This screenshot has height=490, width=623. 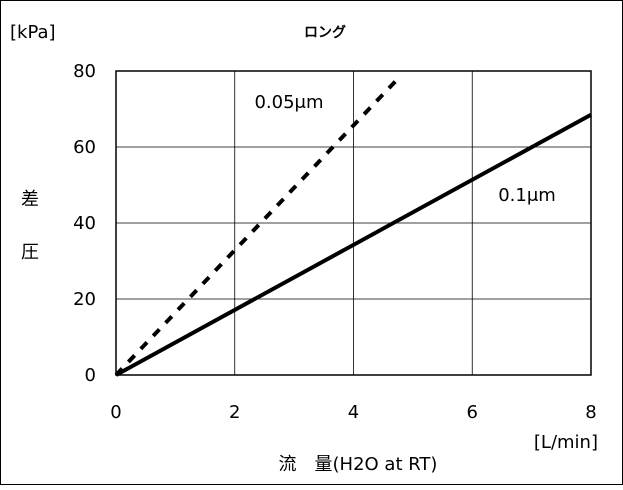 I want to click on x-axis-label: 流 量(H2O at RT), so click(x=358, y=464).